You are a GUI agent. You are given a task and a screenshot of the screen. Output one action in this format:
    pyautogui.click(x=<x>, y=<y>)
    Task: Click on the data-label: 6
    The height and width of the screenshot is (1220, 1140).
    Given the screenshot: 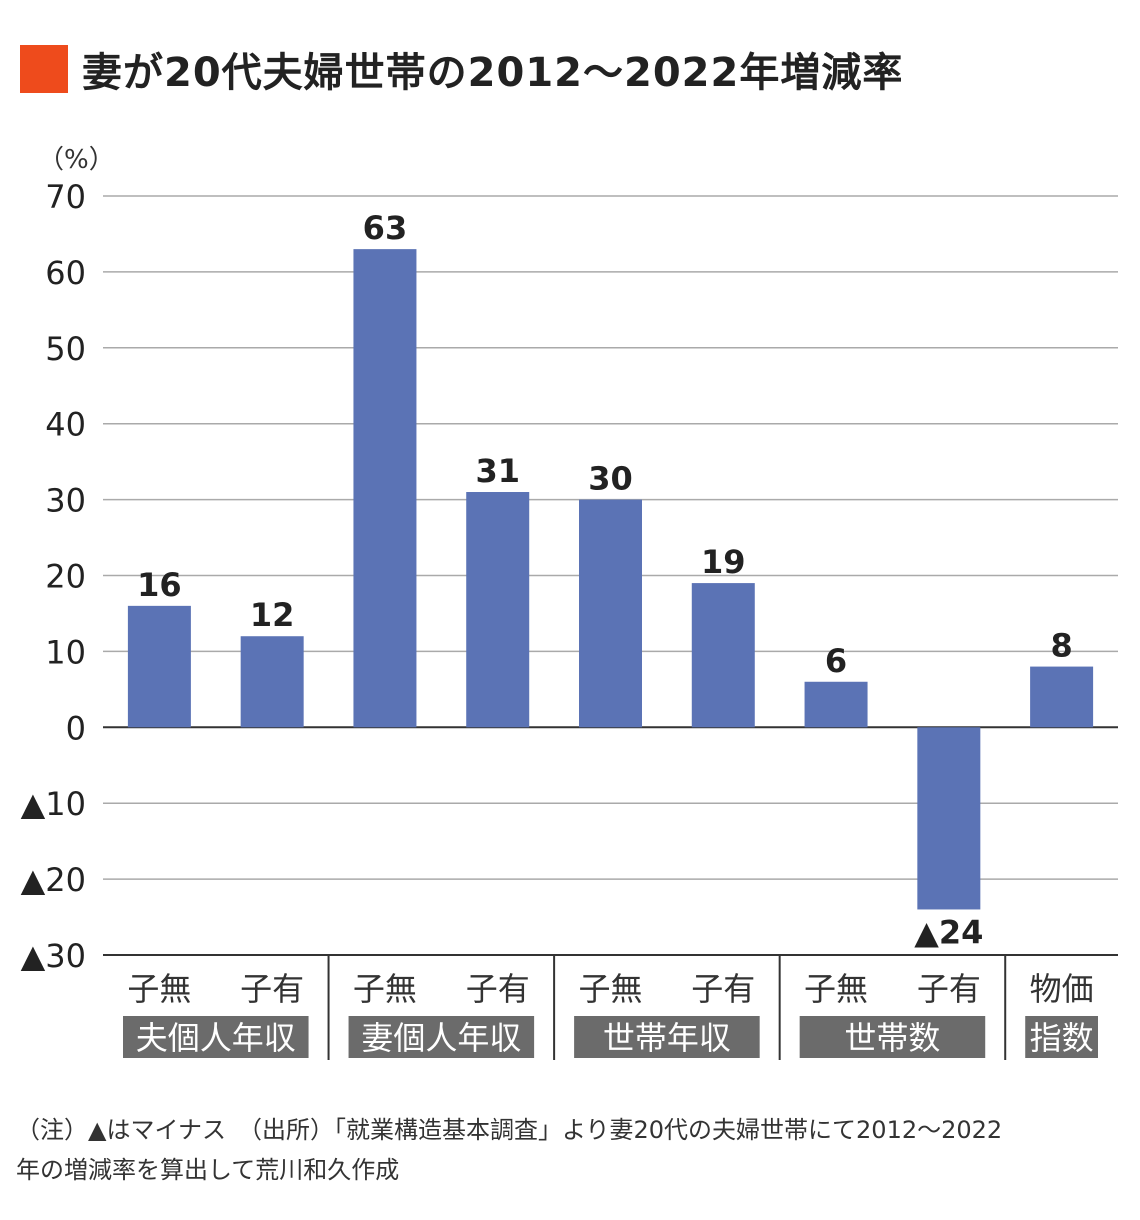 What is the action you would take?
    pyautogui.click(x=836, y=661)
    